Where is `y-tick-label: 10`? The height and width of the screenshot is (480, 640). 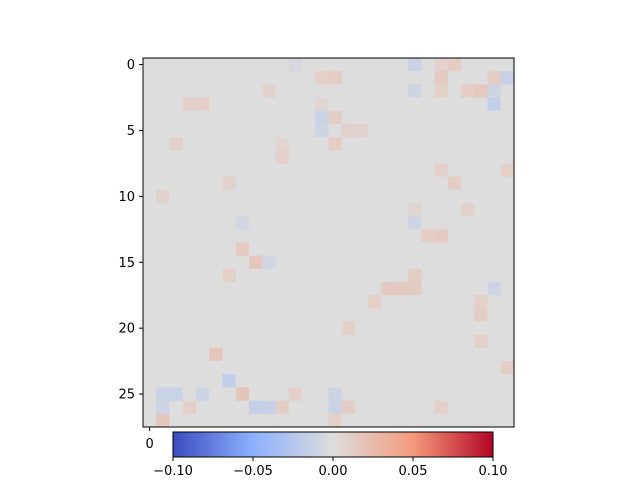 y-tick-label: 10 is located at coordinates (126, 197).